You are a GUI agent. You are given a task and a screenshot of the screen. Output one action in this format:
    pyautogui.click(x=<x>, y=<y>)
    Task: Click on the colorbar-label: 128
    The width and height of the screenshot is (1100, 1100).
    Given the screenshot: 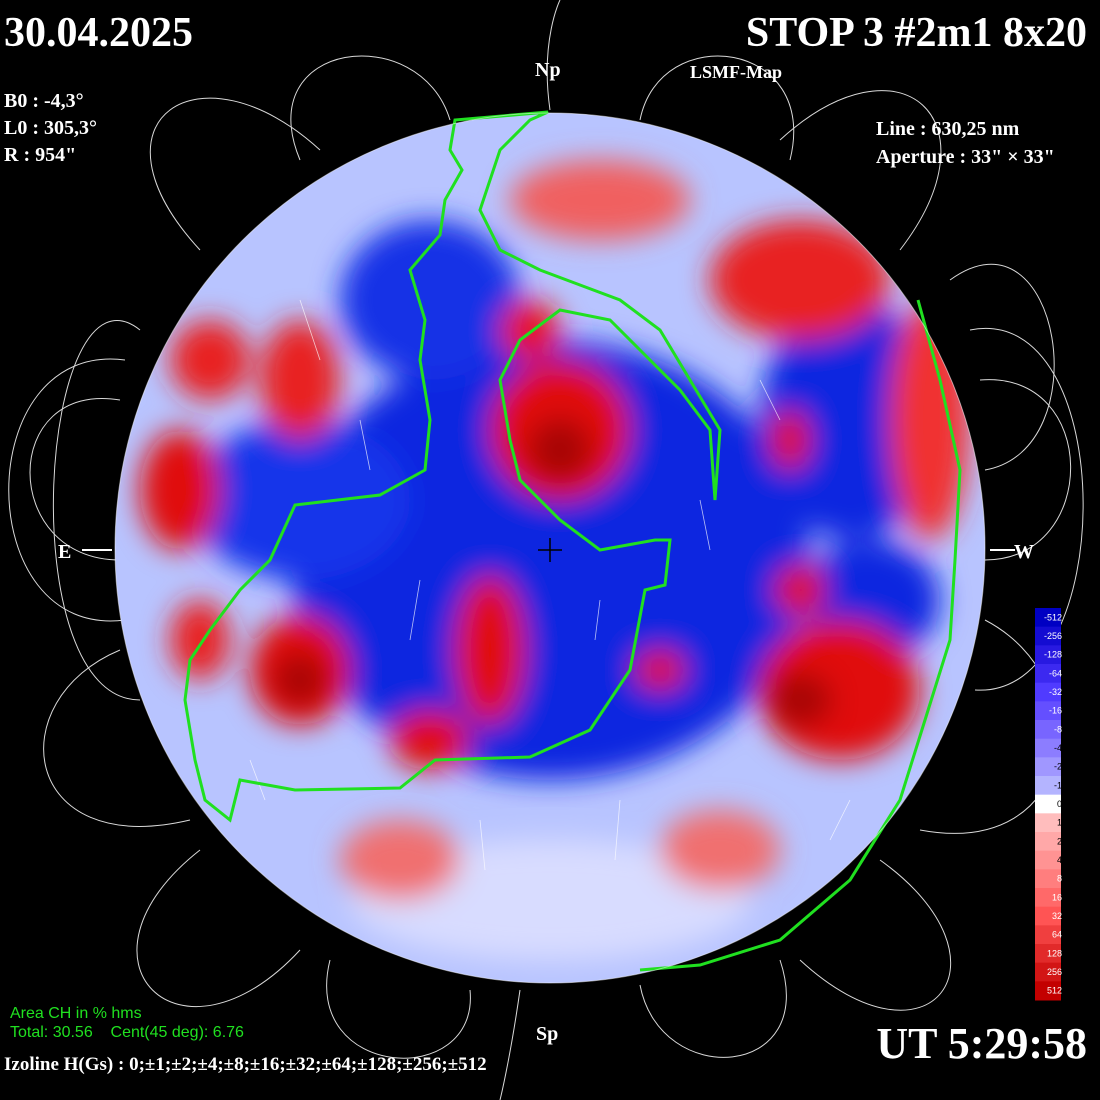 What is the action you would take?
    pyautogui.click(x=1054, y=953)
    